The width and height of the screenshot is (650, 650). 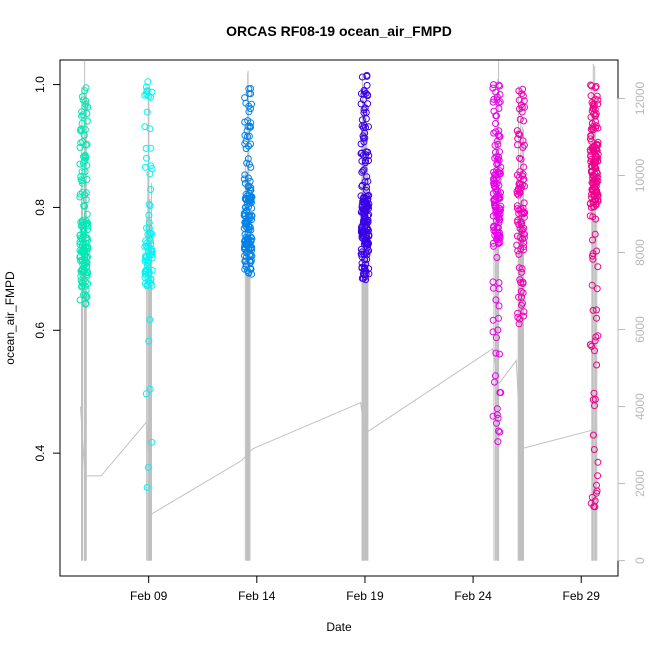 I want to click on chart-title-group: ORCAS RF08-19 ocean_air_FMPD, so click(x=339, y=31).